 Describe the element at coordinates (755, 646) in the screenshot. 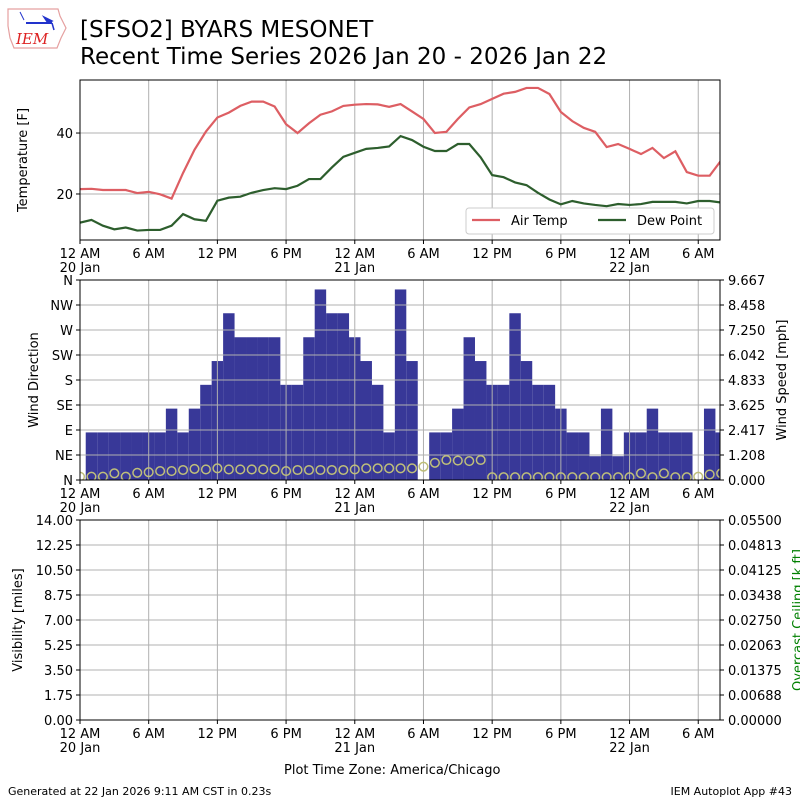

I see `y2-tick-label: 0.02063` at that location.